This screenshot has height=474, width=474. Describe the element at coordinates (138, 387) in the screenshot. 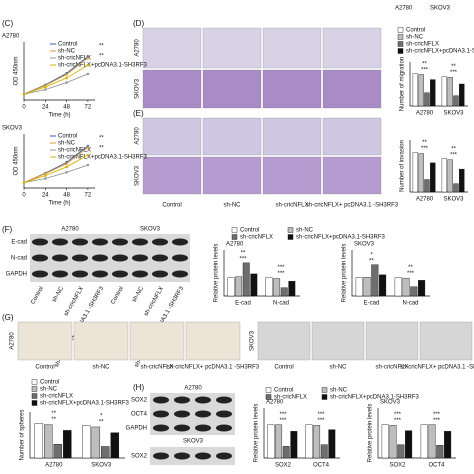

I see `panel-letter: (H)` at that location.